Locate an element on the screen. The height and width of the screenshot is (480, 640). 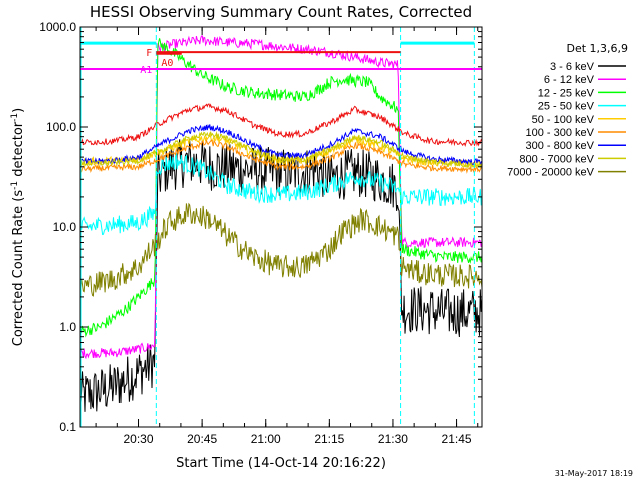
y-tick-label: 100.0 is located at coordinates (61, 127).